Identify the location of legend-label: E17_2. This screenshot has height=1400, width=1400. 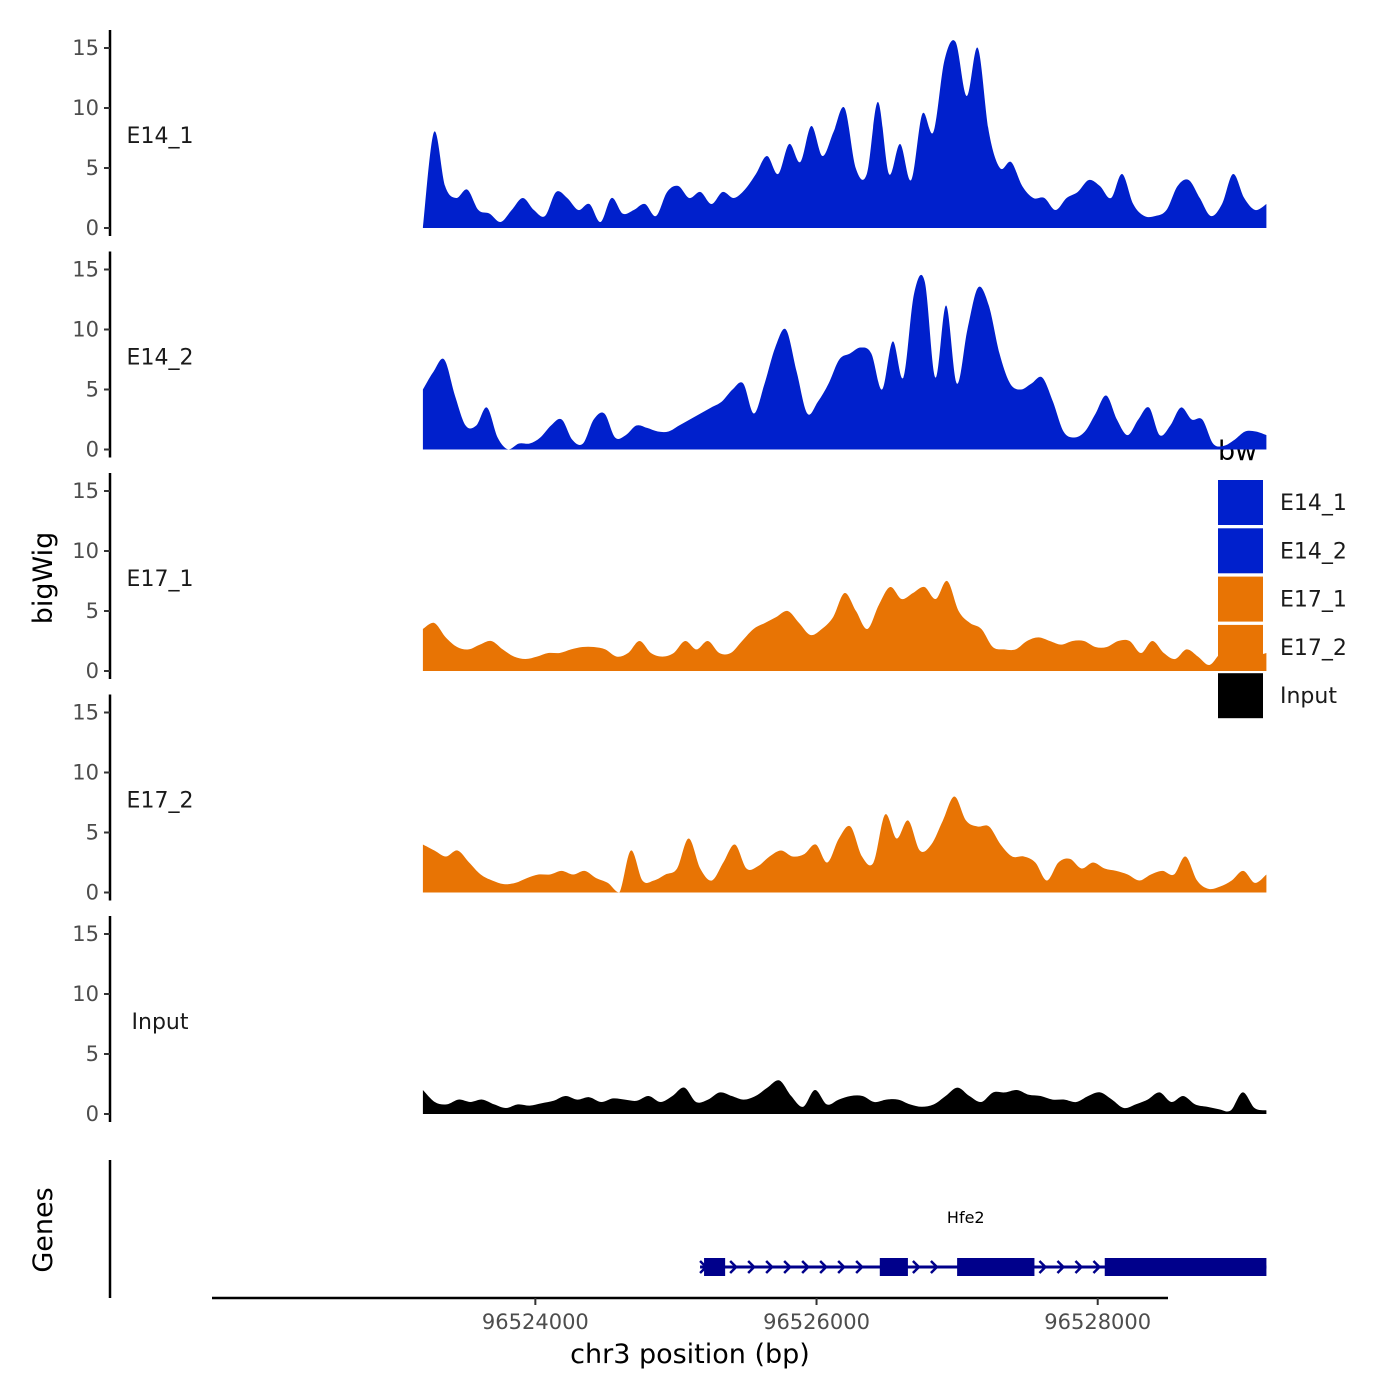
(1313, 648).